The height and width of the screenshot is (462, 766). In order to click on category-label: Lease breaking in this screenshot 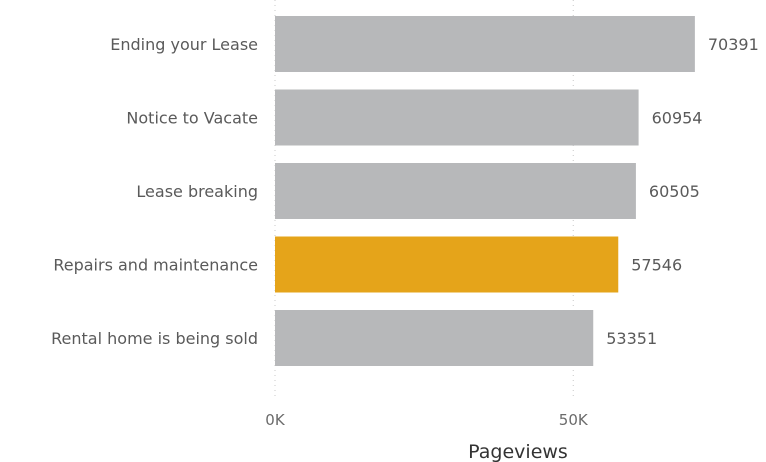, I will do `click(197, 191)`.